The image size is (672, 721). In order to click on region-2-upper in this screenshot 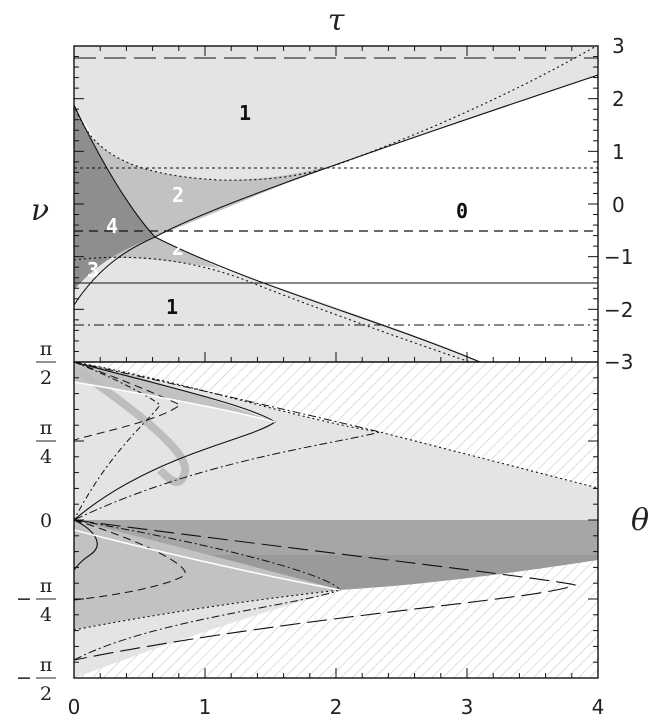, I will do `click(202, 171)`.